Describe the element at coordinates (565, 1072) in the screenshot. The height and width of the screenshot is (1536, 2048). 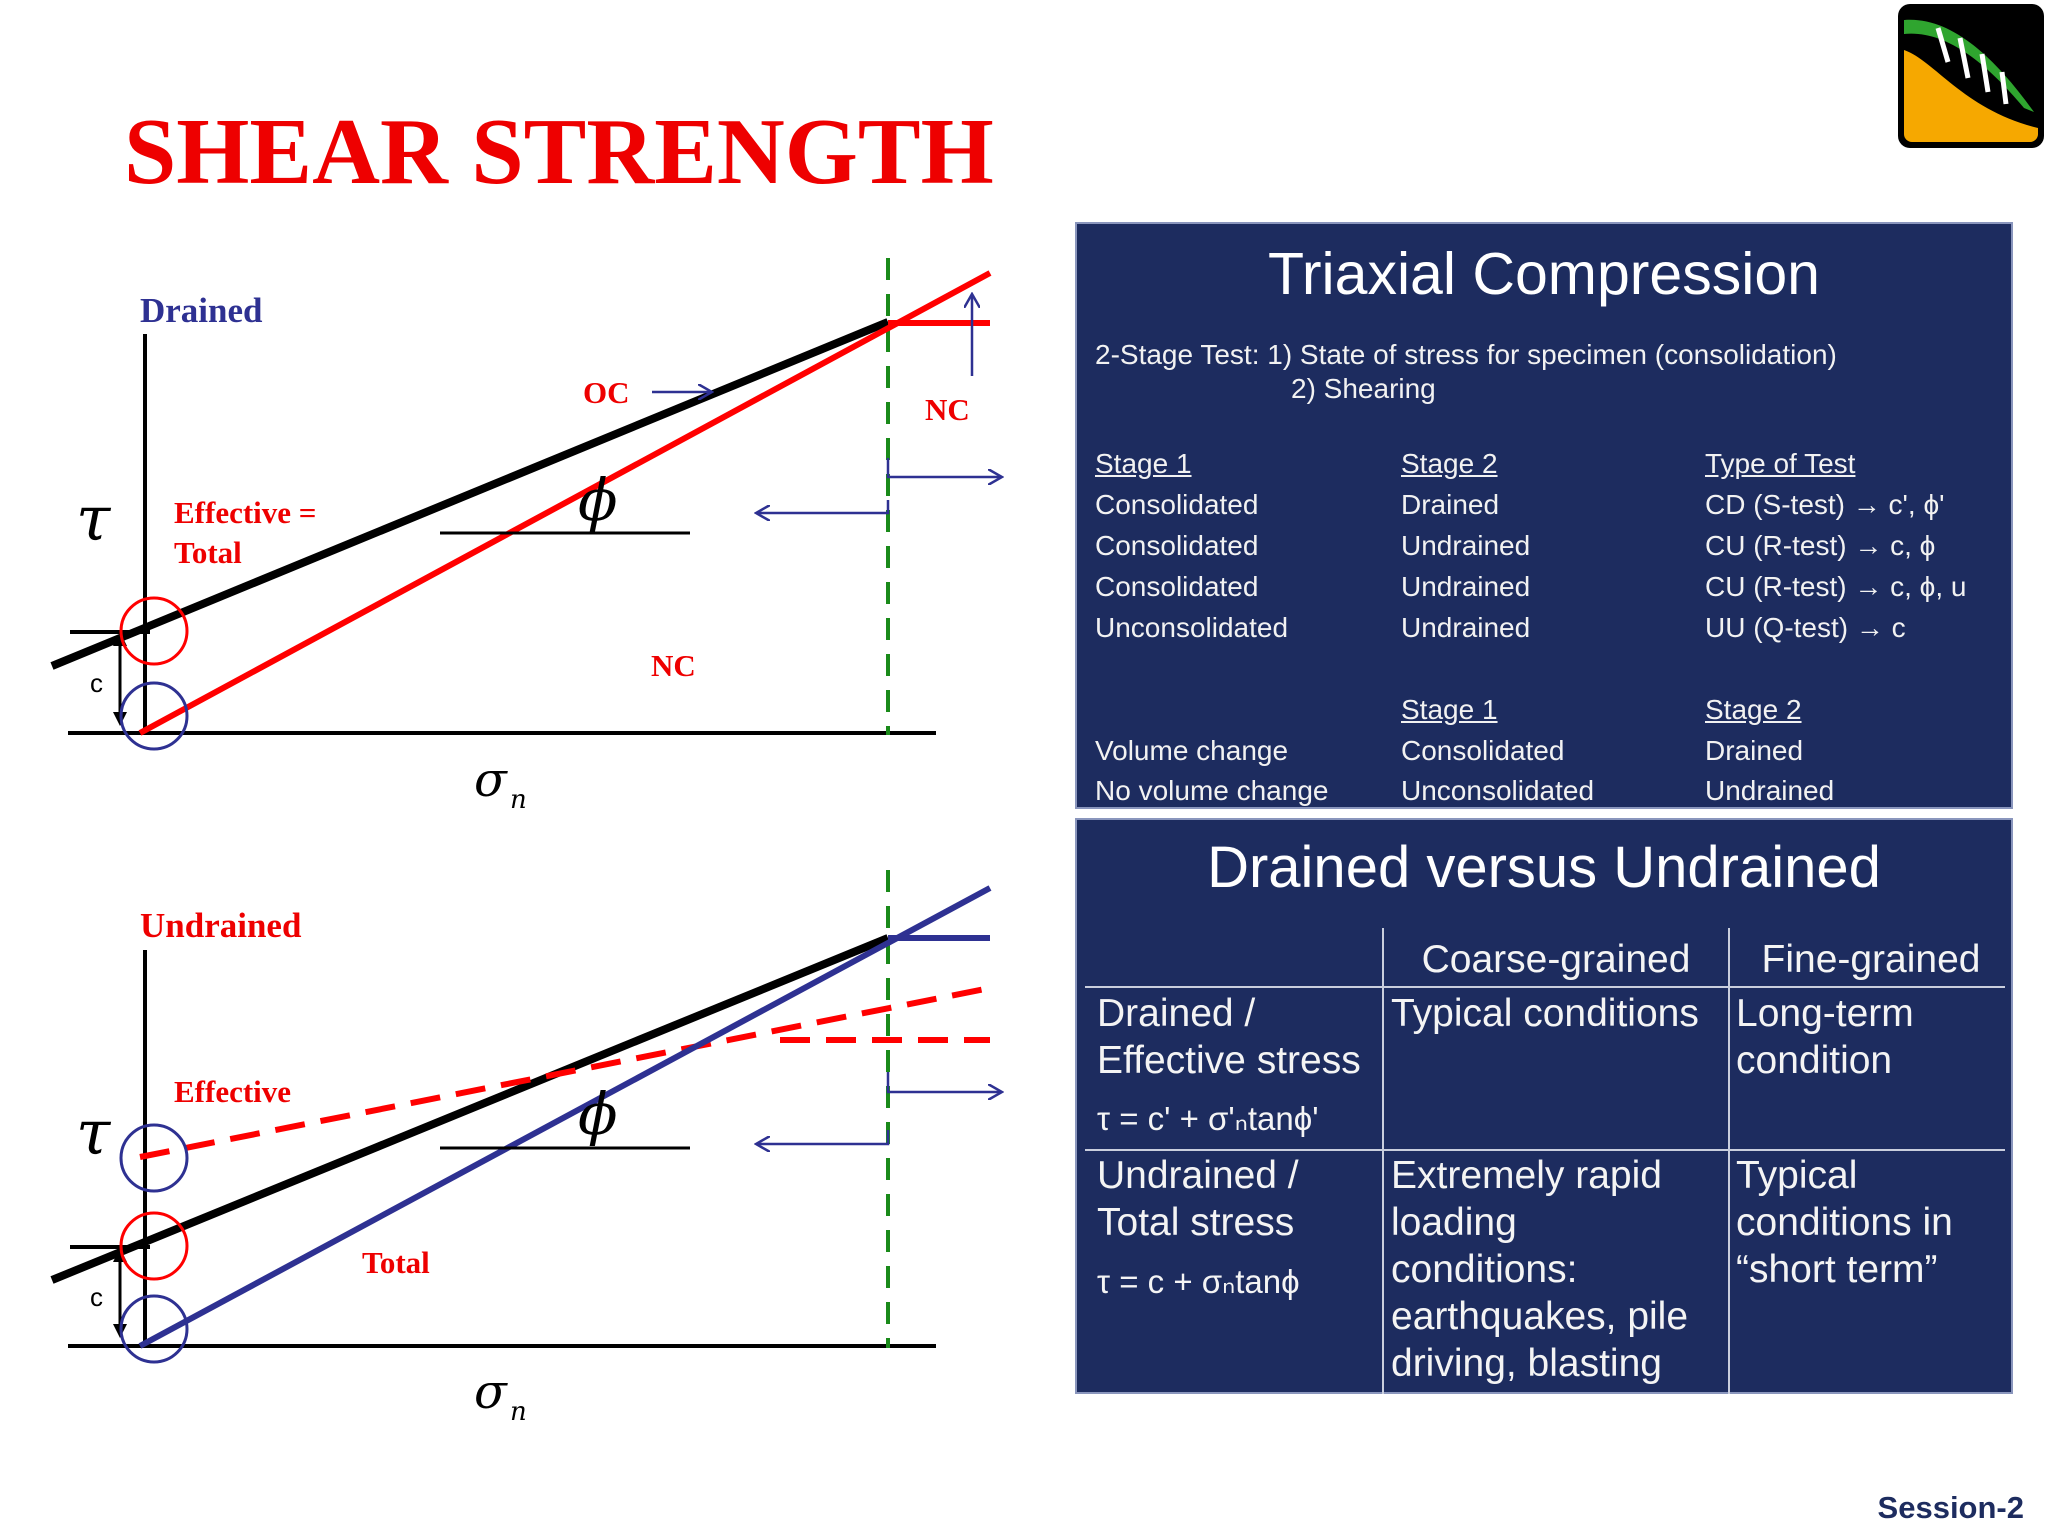
I see `undrained-effective-envelope` at that location.